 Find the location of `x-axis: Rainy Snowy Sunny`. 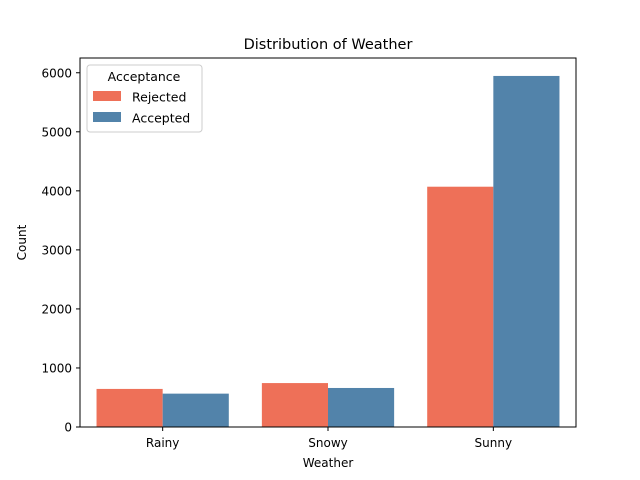

x-axis: Rainy Snowy Sunny is located at coordinates (329, 438).